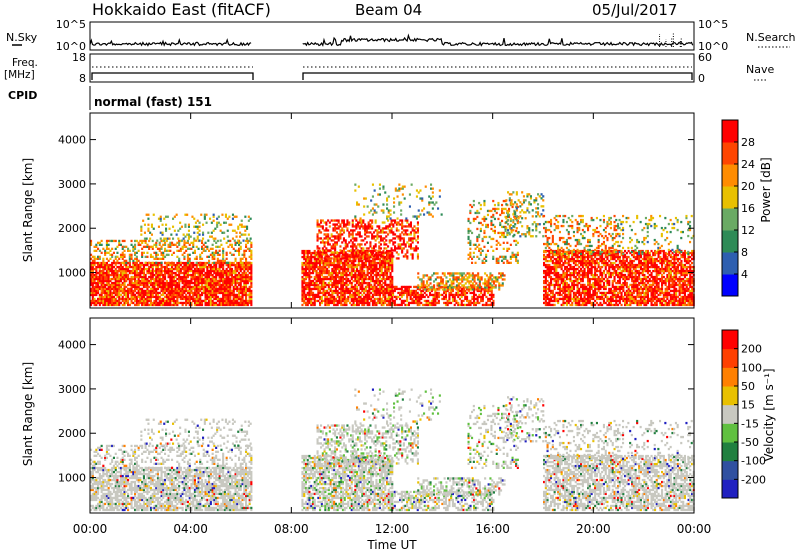 Image resolution: width=800 pixels, height=554 pixels. Describe the element at coordinates (771, 37) in the screenshot. I see `nsearch-label: N.Search` at that location.